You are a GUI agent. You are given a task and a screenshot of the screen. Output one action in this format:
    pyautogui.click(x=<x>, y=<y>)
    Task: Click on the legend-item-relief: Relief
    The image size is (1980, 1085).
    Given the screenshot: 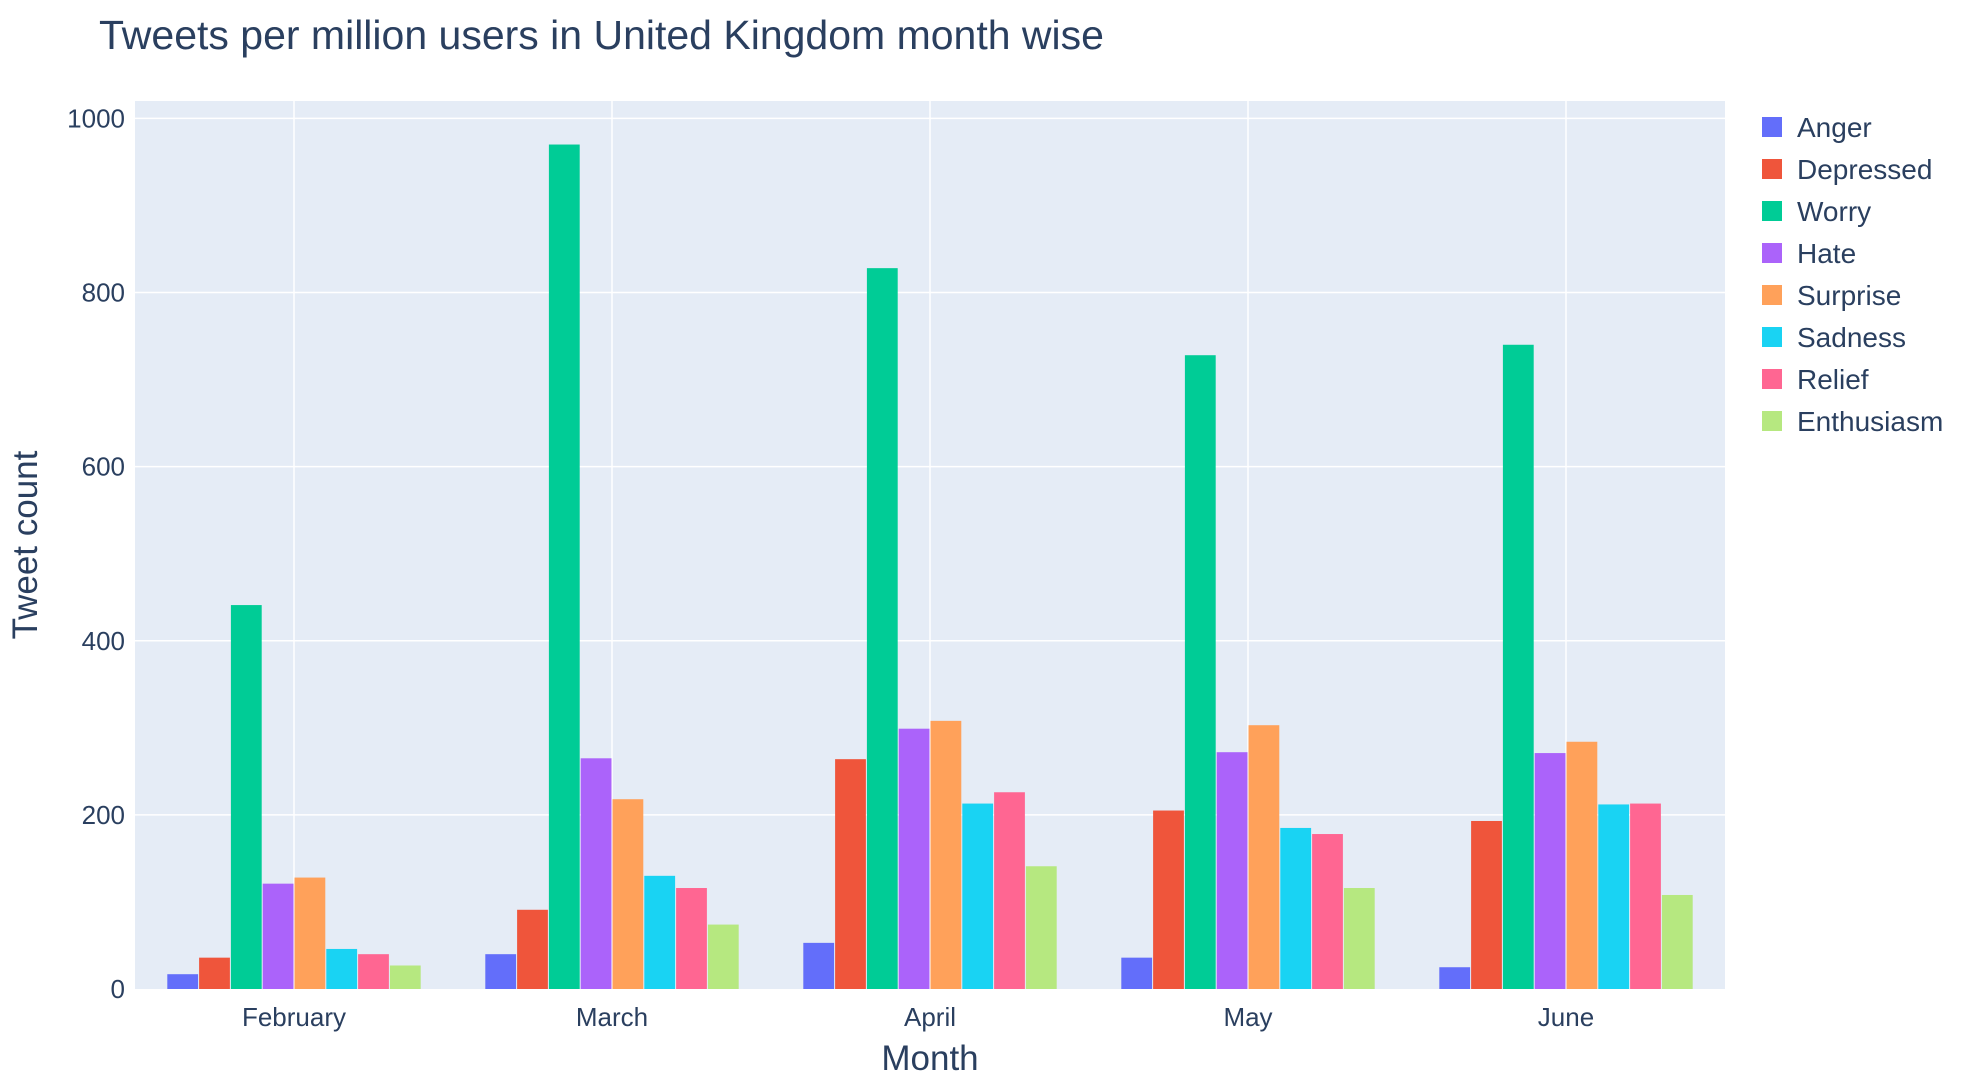 What is the action you would take?
    pyautogui.click(x=1815, y=379)
    